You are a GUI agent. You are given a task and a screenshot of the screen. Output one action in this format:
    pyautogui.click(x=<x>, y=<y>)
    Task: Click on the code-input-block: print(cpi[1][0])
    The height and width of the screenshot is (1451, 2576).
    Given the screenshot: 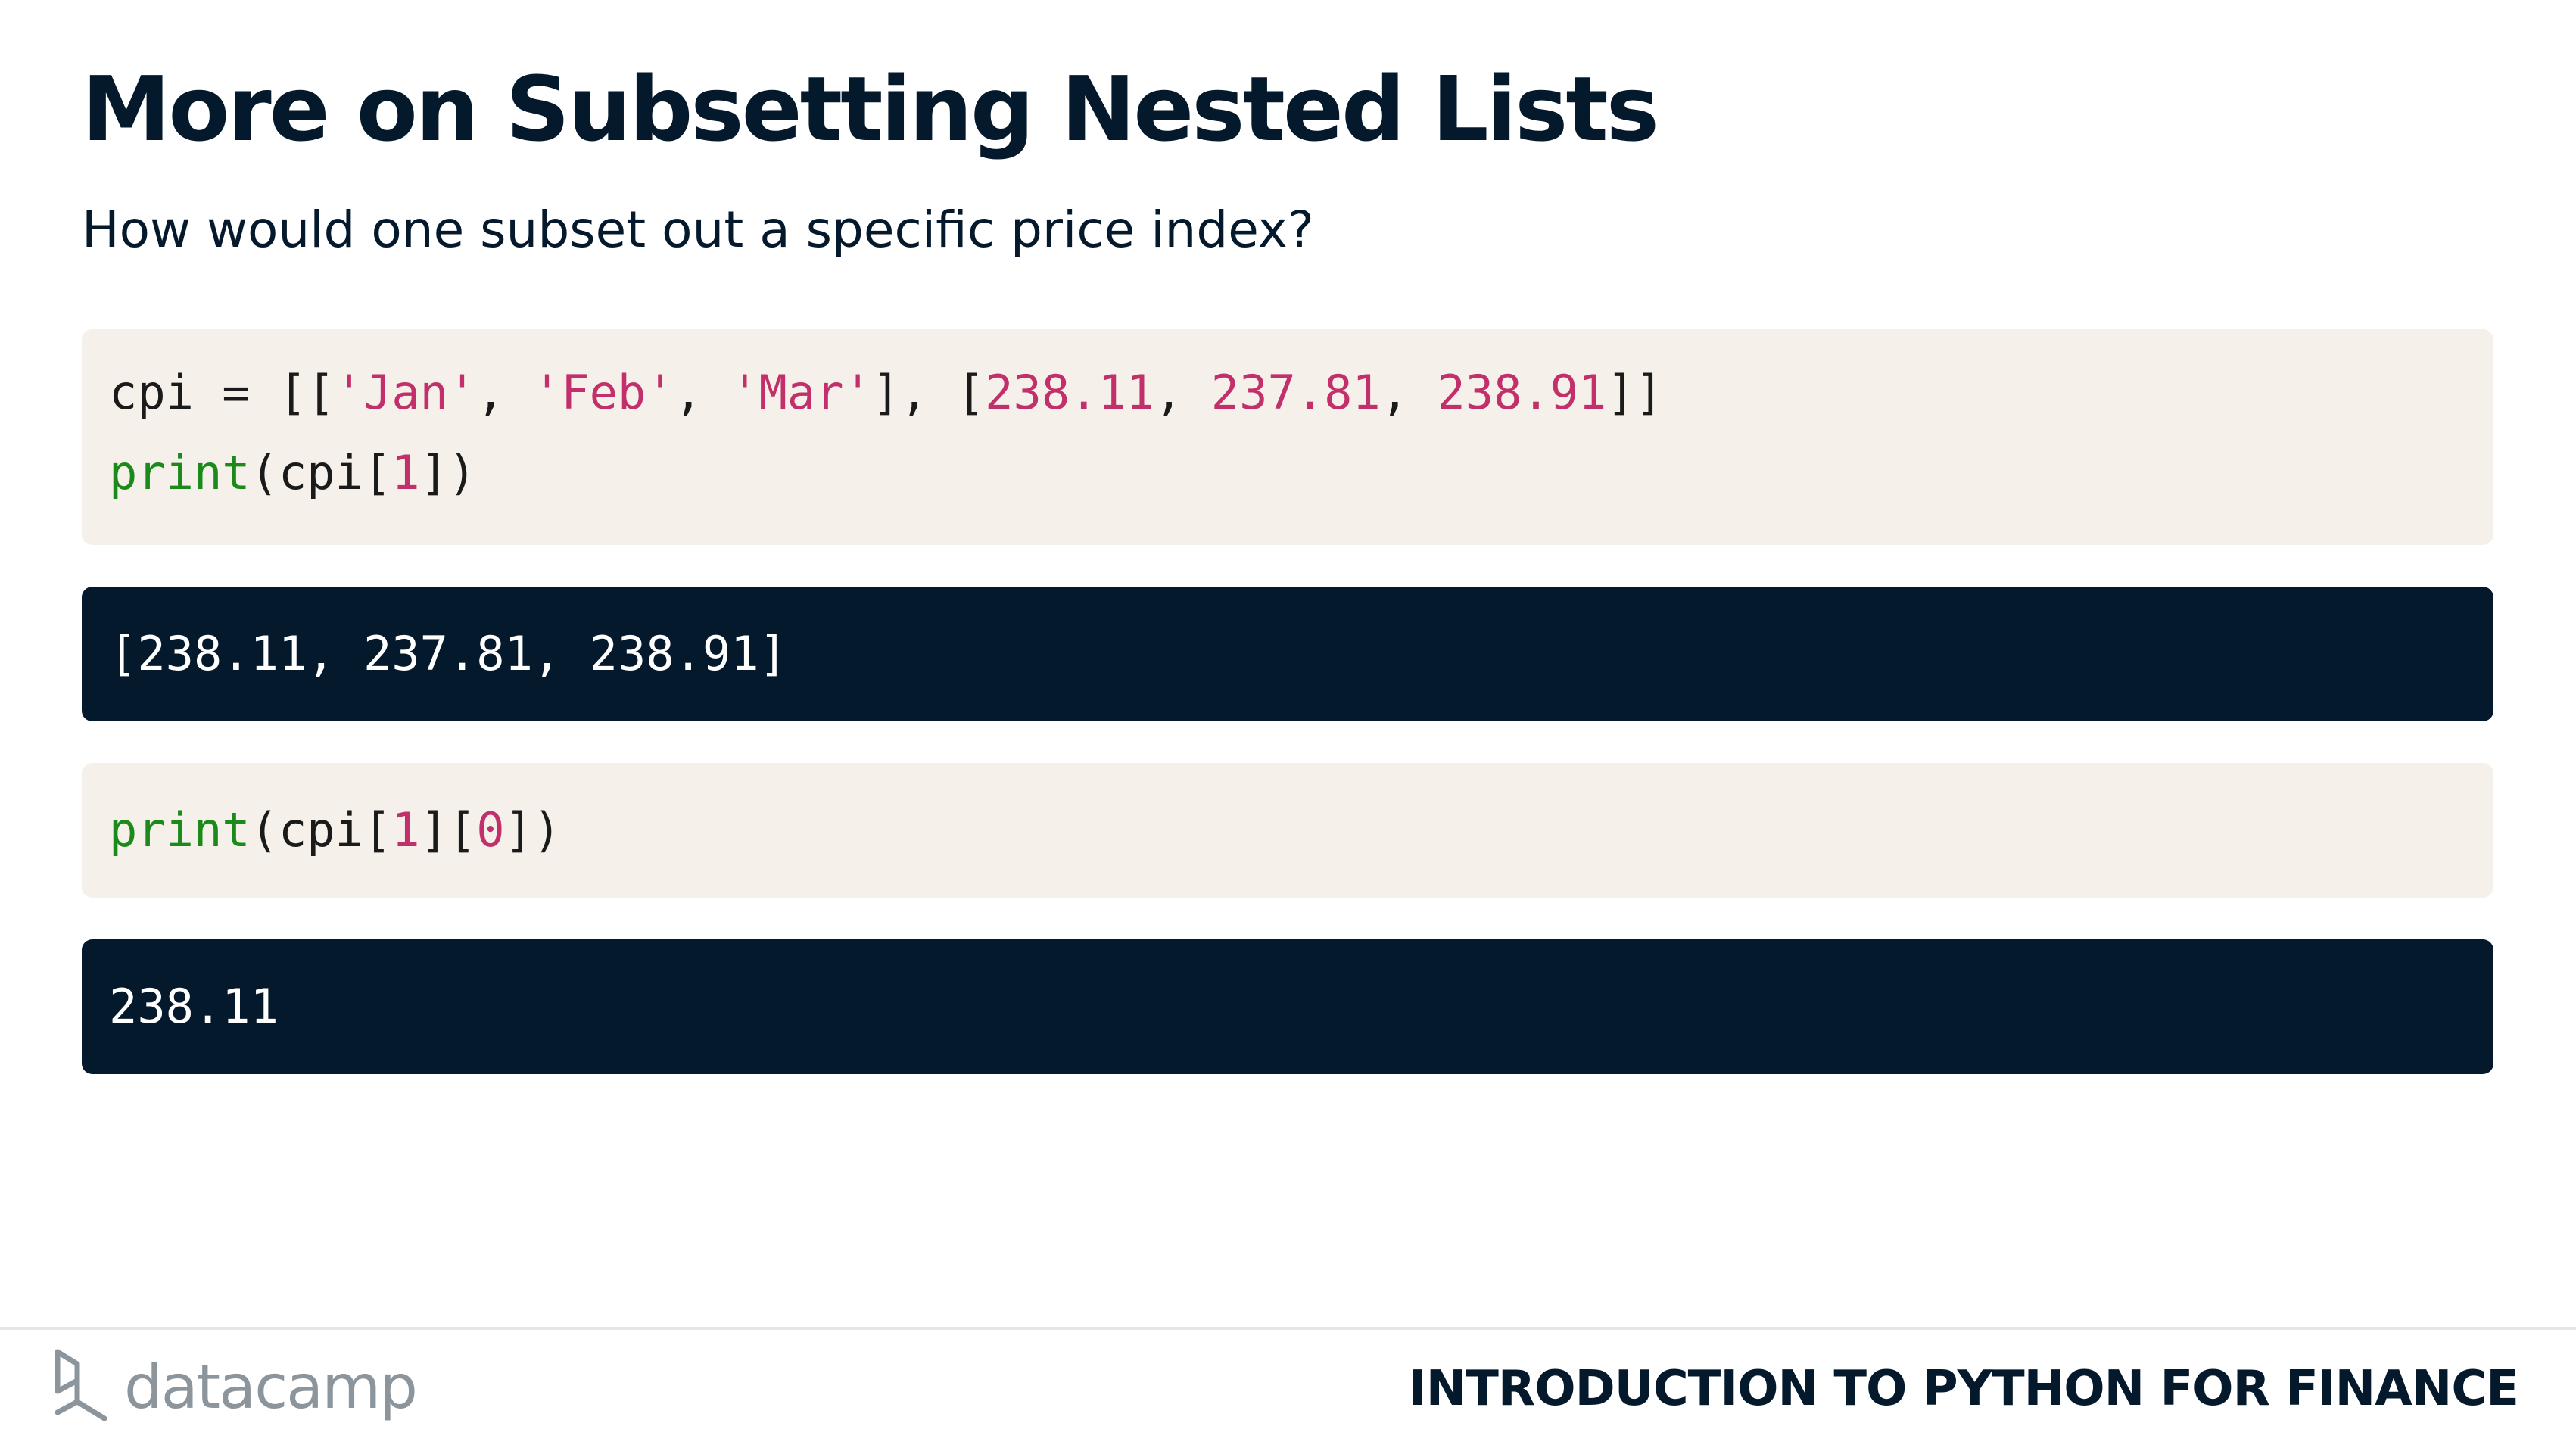 What is the action you would take?
    pyautogui.click(x=1287, y=831)
    